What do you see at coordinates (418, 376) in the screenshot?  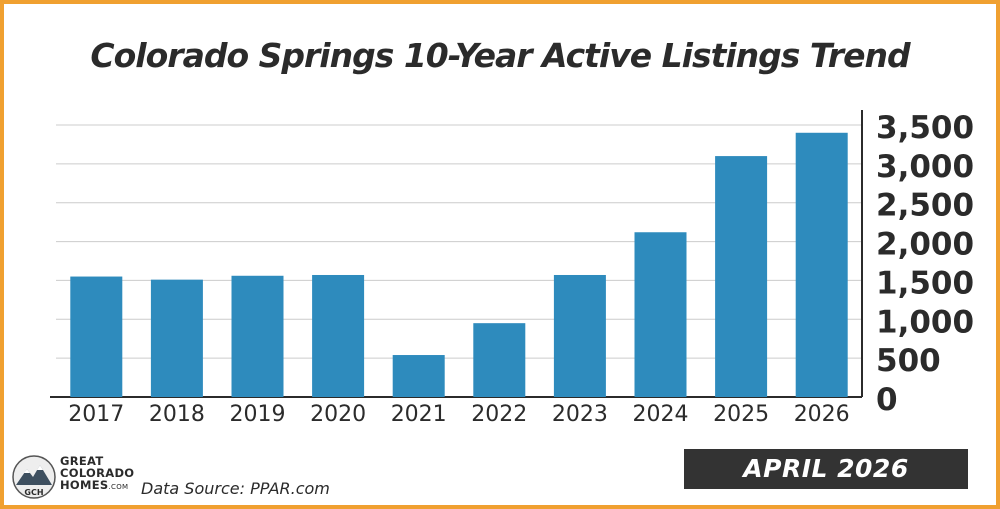 I see `bar-2021` at bounding box center [418, 376].